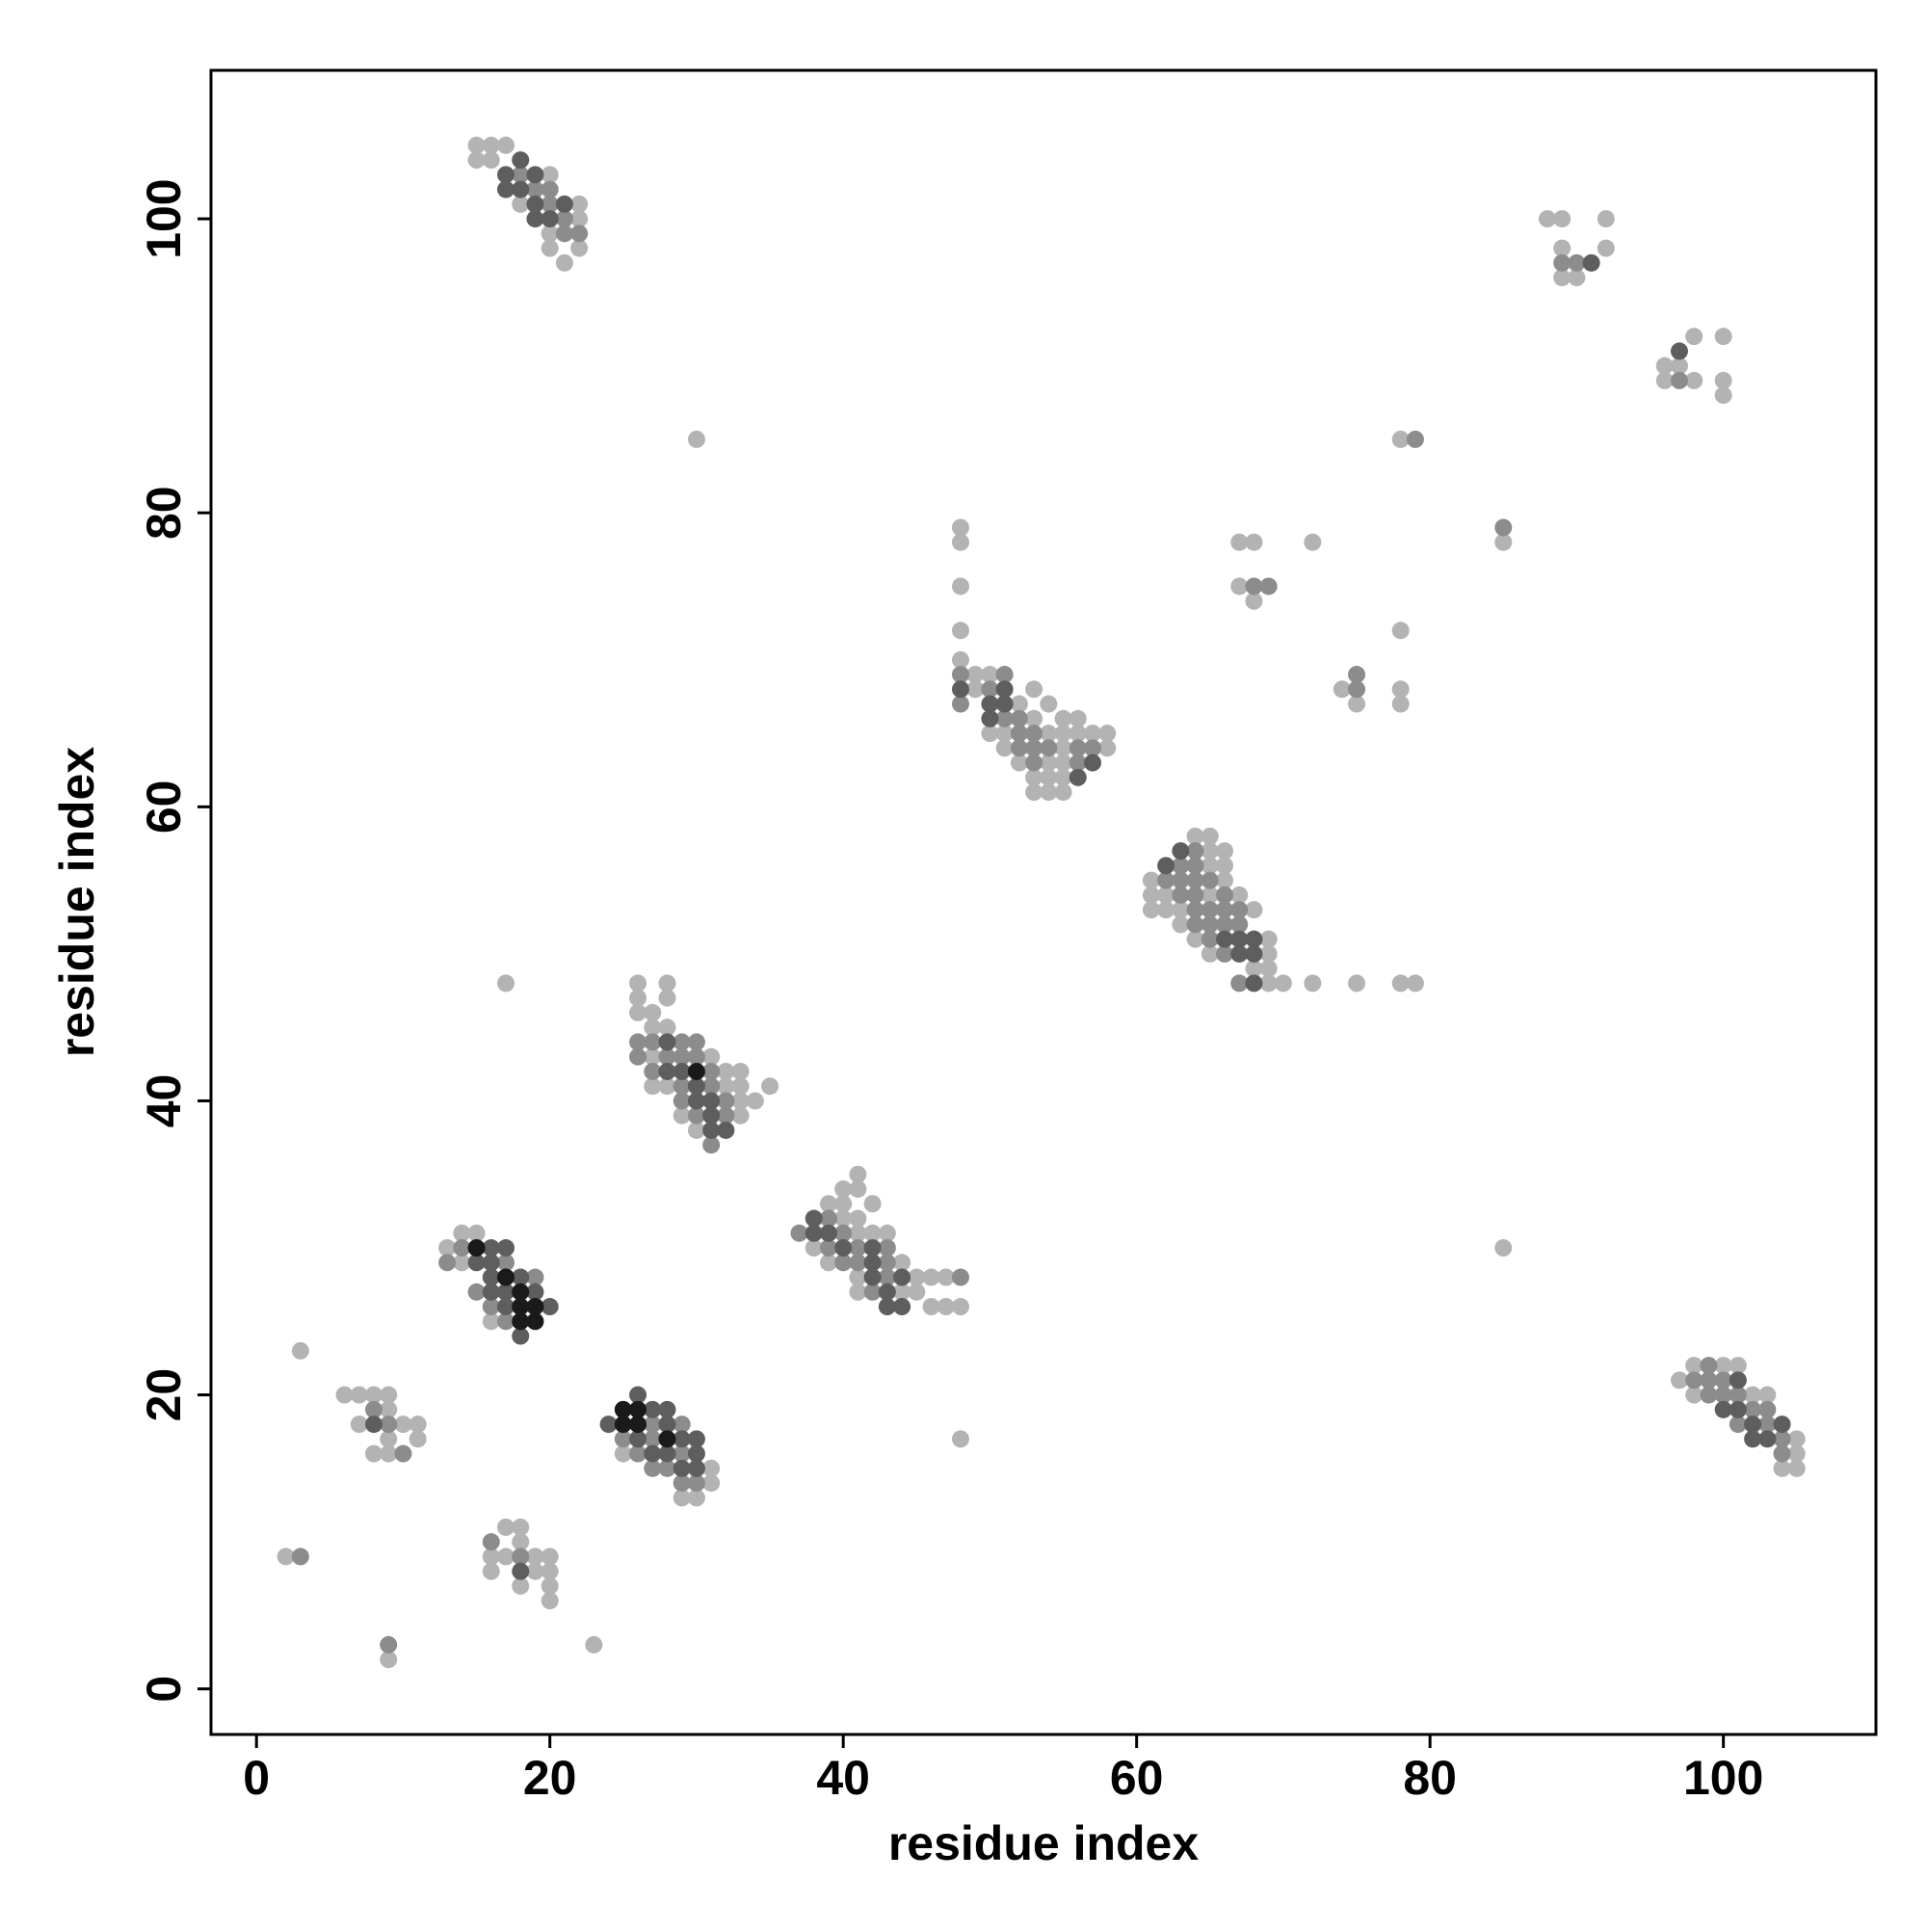  What do you see at coordinates (164, 1395) in the screenshot?
I see `y-tick-label: 20` at bounding box center [164, 1395].